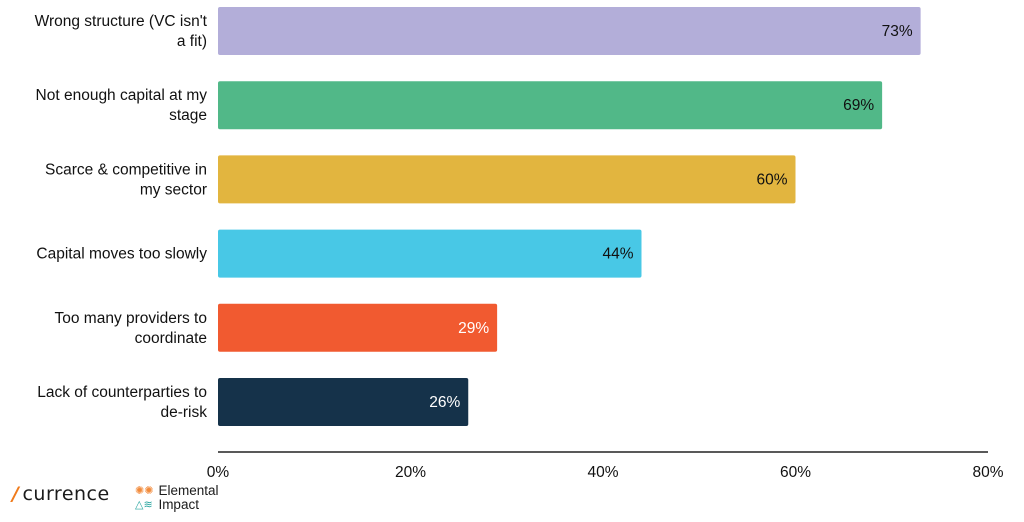 Image resolution: width=1024 pixels, height=522 pixels. Describe the element at coordinates (126, 179) in the screenshot. I see `category-label: Scarce & competitive in my sector` at that location.